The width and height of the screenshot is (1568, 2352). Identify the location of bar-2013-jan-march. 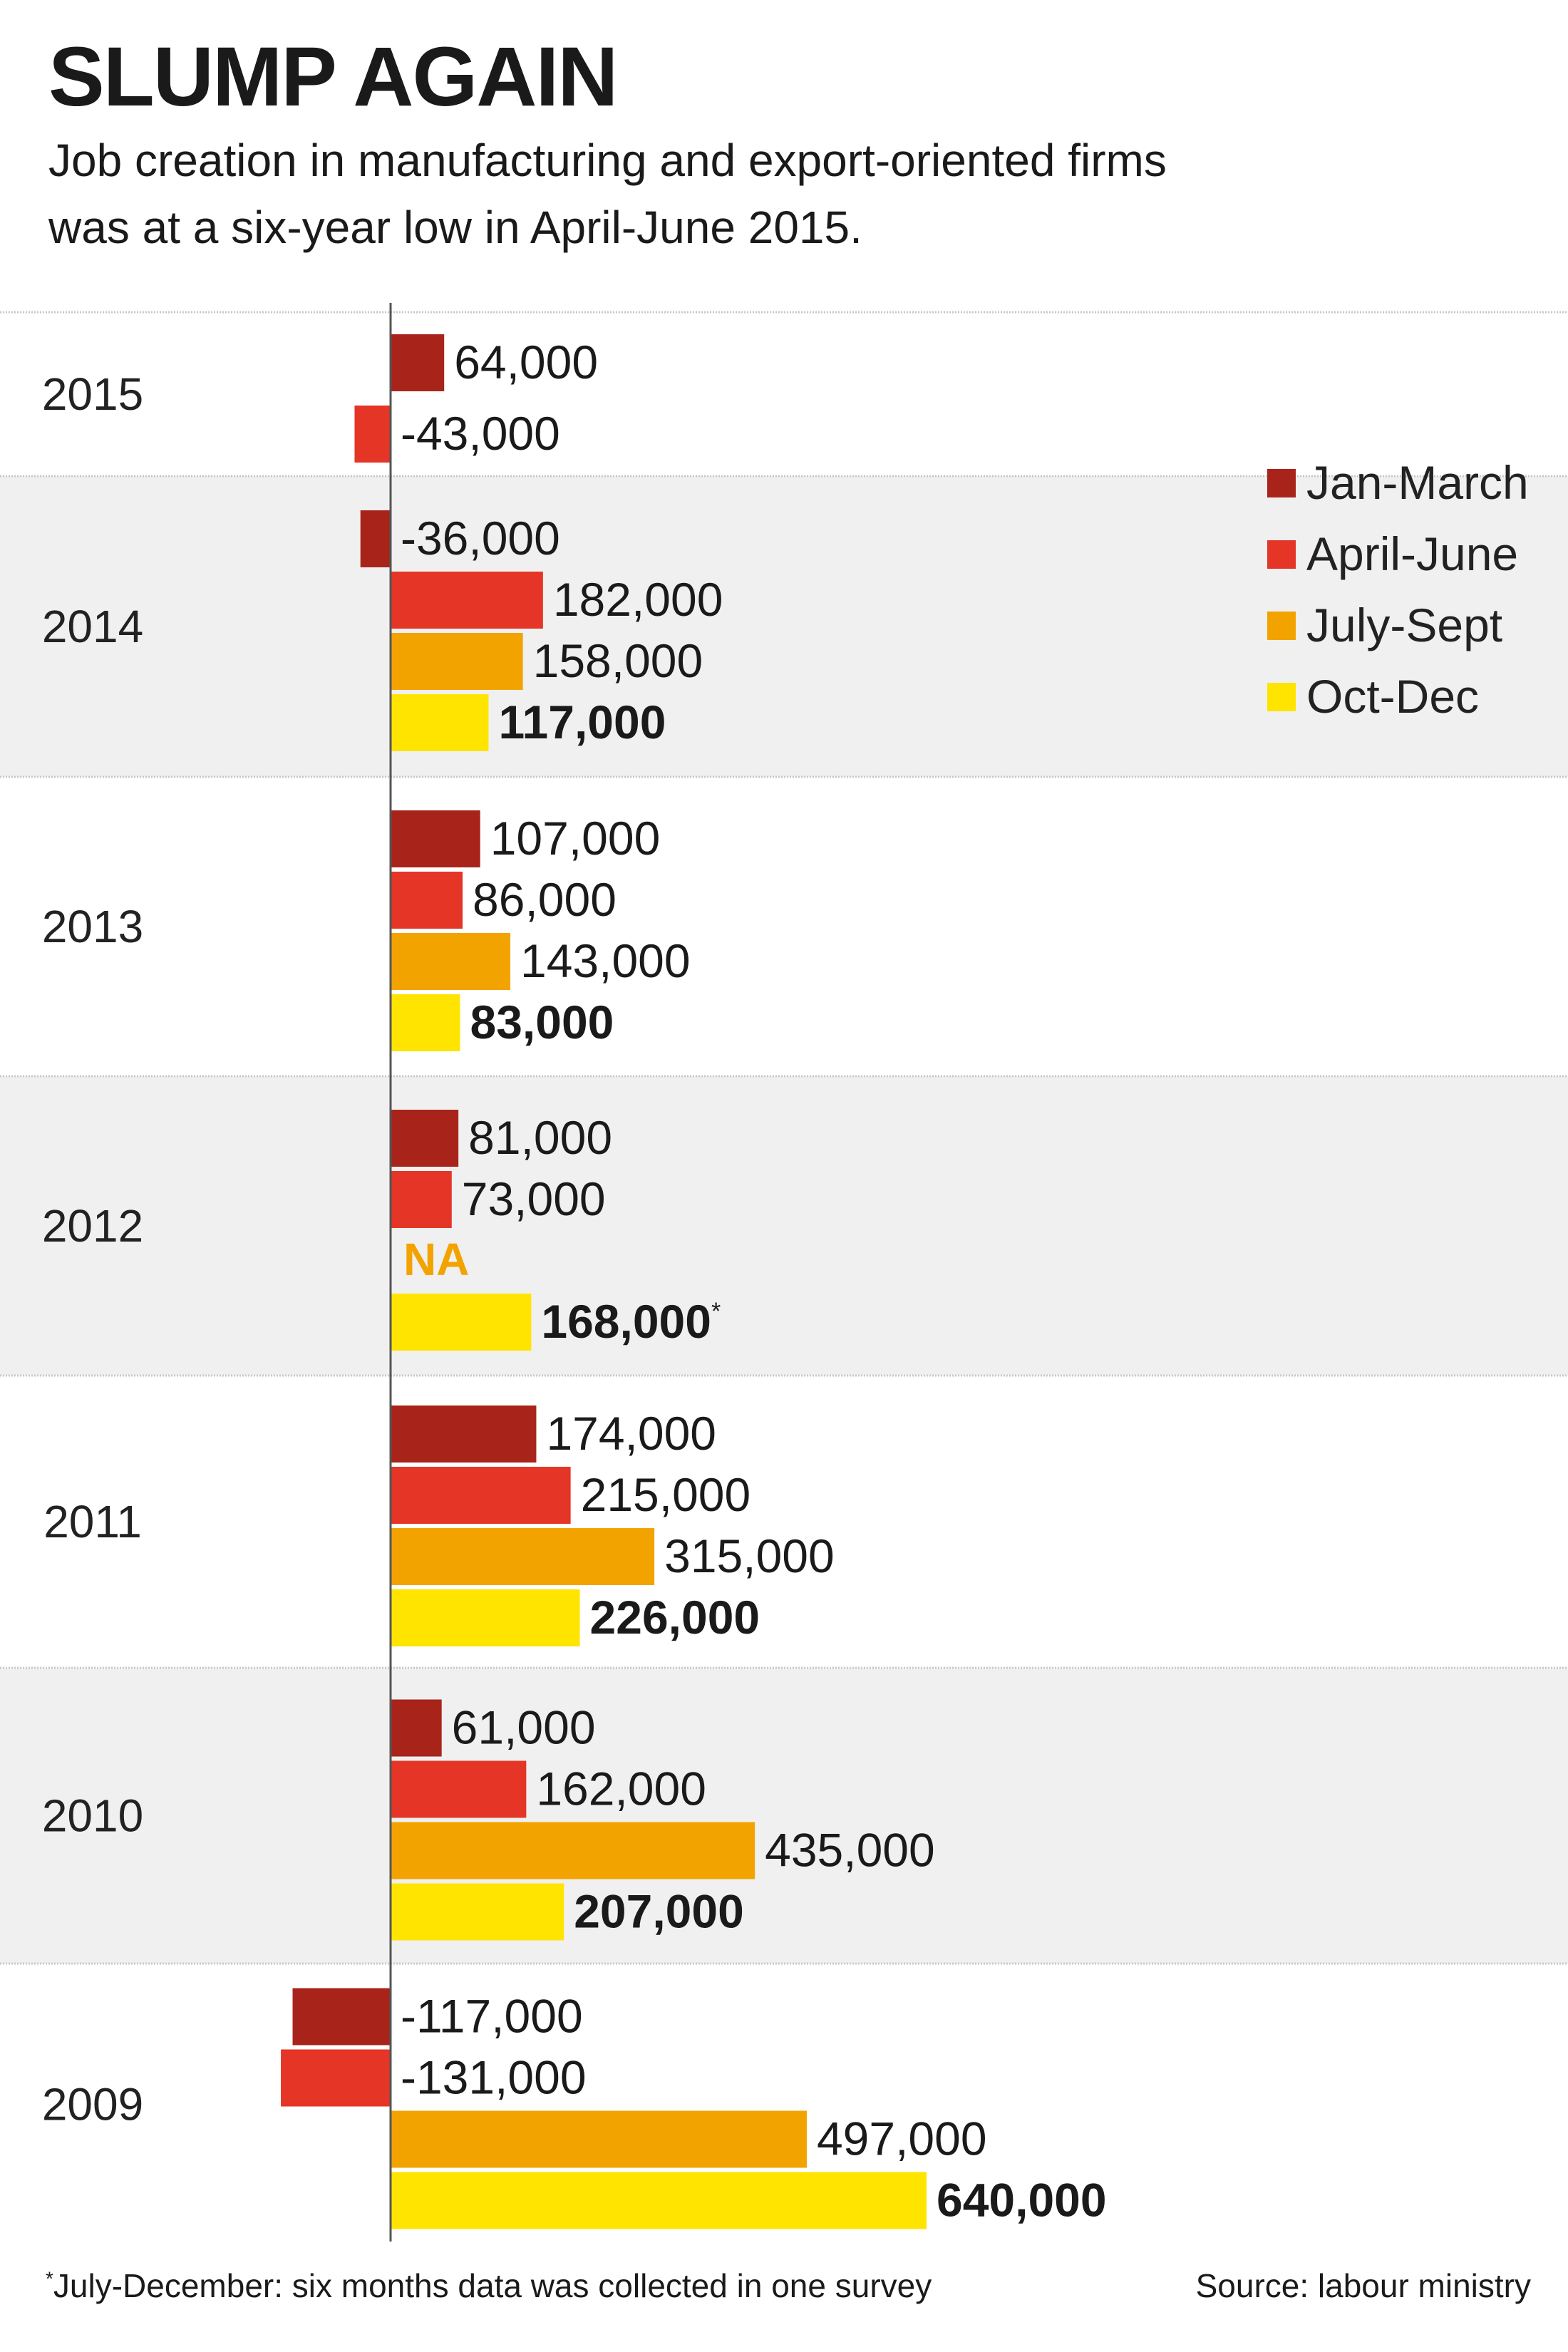
(436, 839).